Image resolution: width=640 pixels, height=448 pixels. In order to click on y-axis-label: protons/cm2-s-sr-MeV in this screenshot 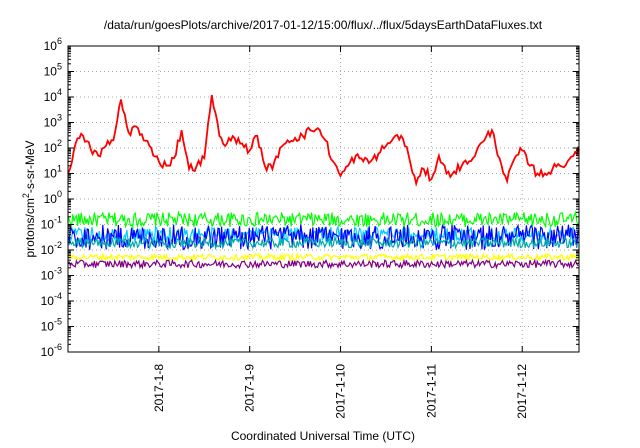, I will do `click(29, 198)`.